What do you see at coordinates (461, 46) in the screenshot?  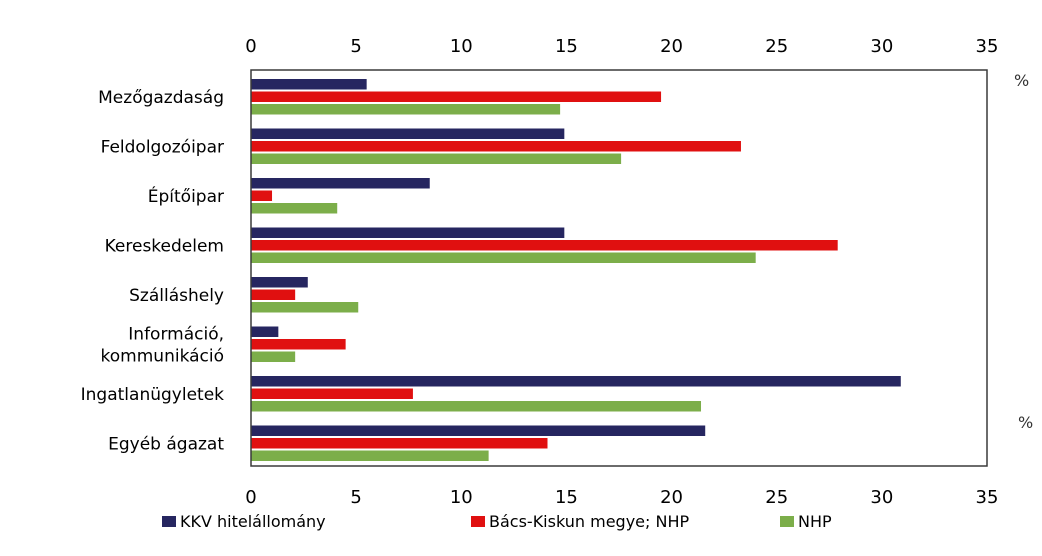 I see `top-tick-label: 10` at bounding box center [461, 46].